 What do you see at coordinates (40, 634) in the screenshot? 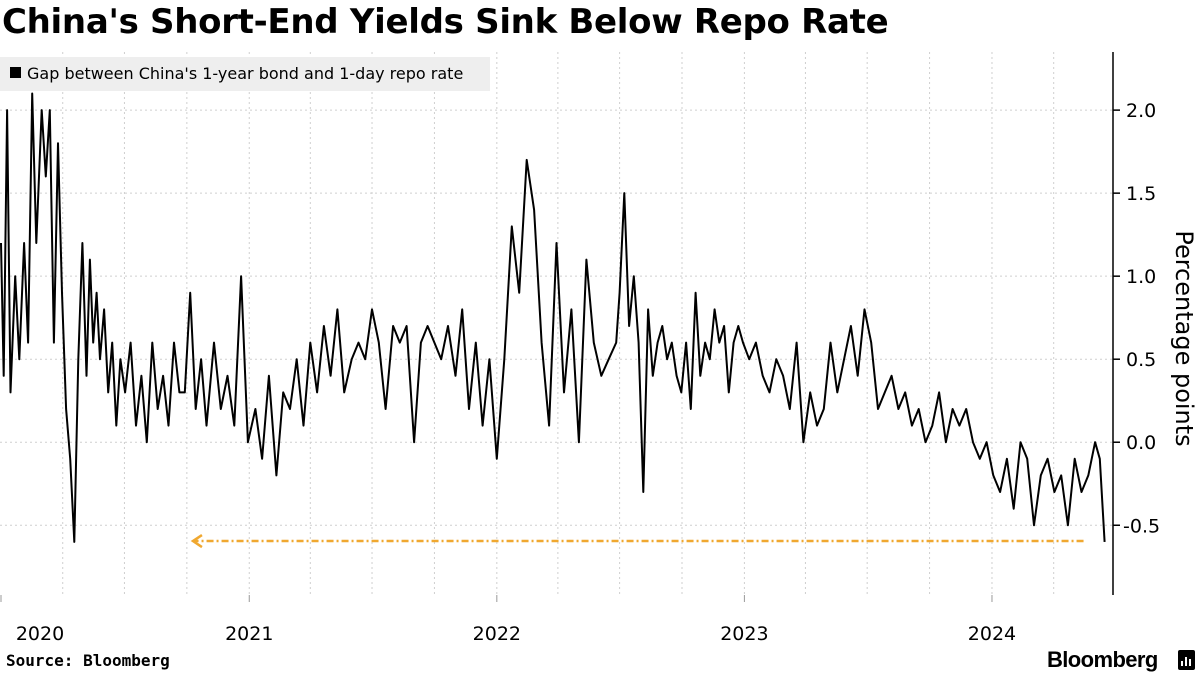
I see `x-tick-label: 2020` at bounding box center [40, 634].